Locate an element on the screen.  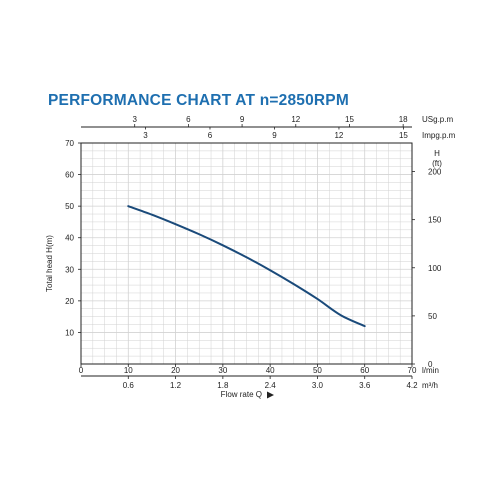
usgpm-tick-label: 6 is located at coordinates (188, 119).